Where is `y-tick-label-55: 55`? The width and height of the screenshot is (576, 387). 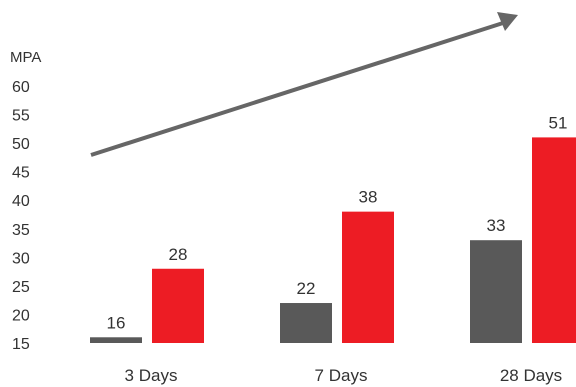 y-tick-label-55: 55 is located at coordinates (21, 116).